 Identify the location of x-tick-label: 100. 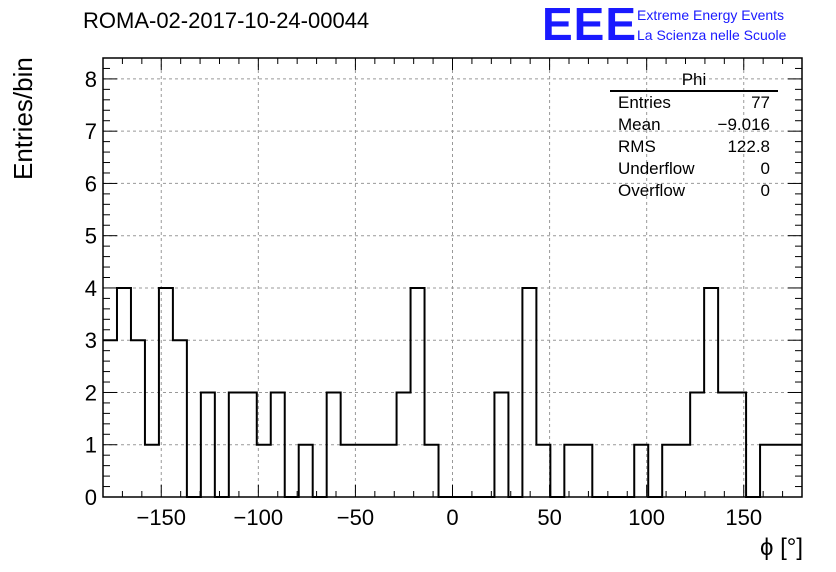
(646, 517).